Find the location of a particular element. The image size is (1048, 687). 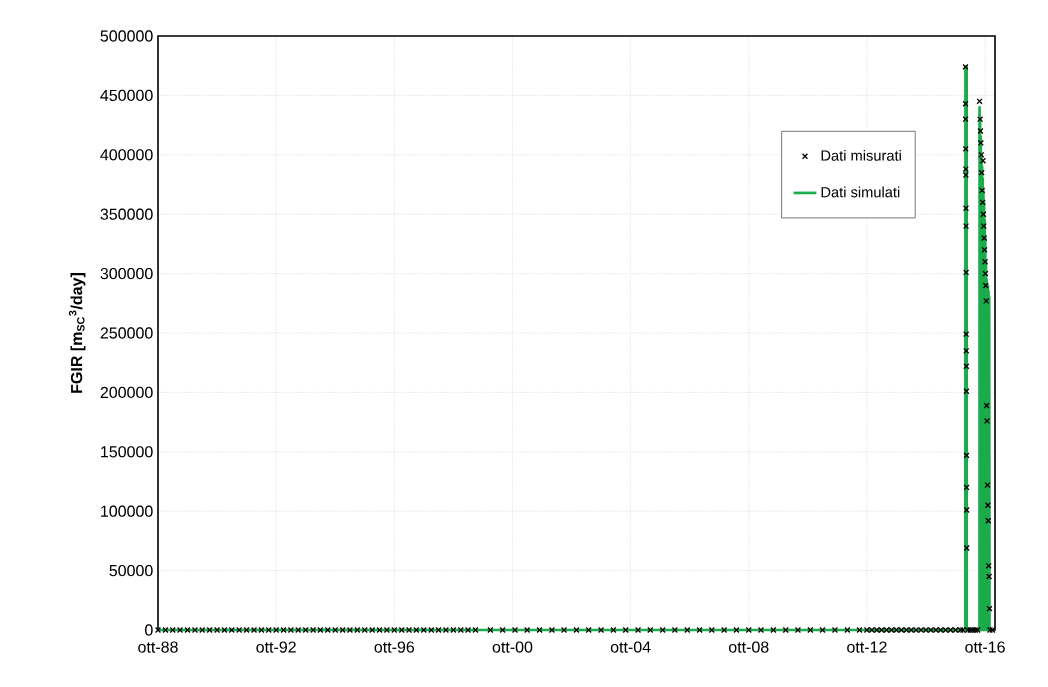

x-tick-label: ott-00 is located at coordinates (512, 647).